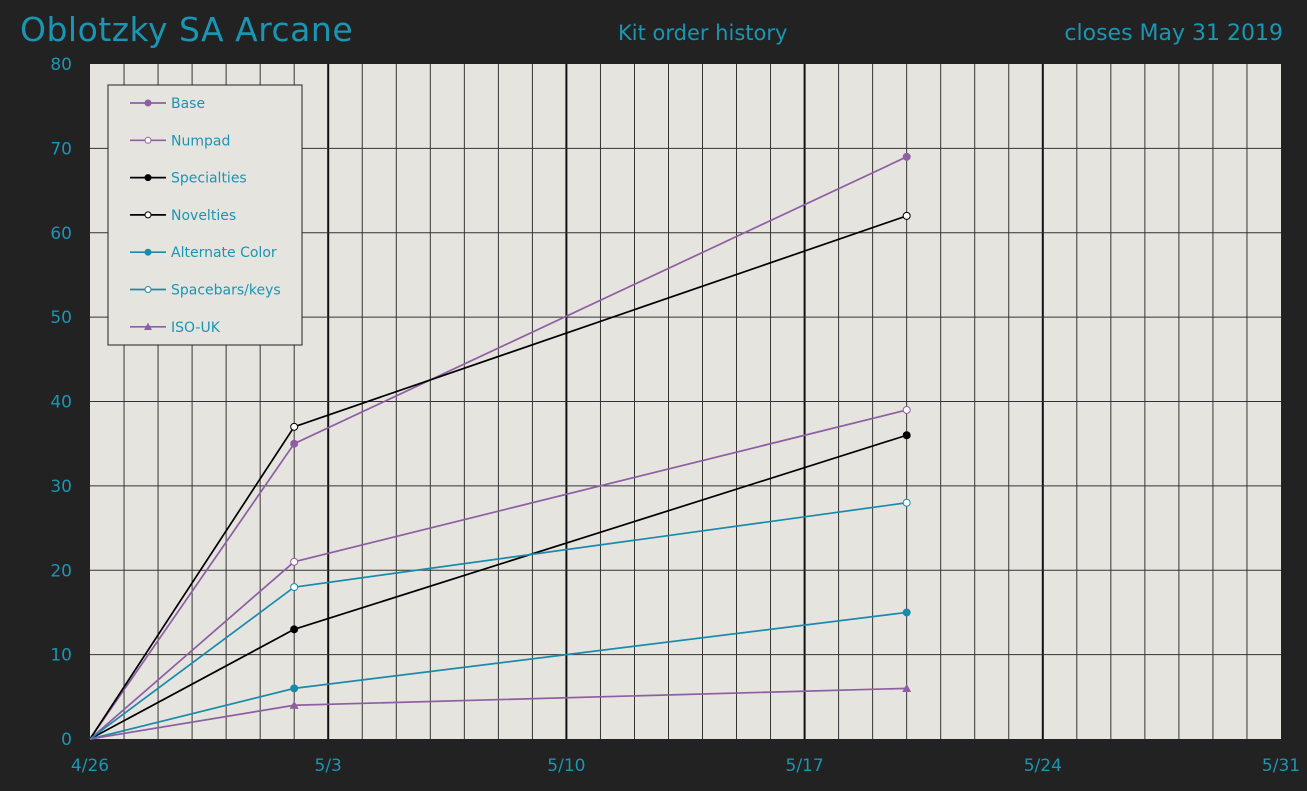  I want to click on y-tick-label: 40, so click(61, 403).